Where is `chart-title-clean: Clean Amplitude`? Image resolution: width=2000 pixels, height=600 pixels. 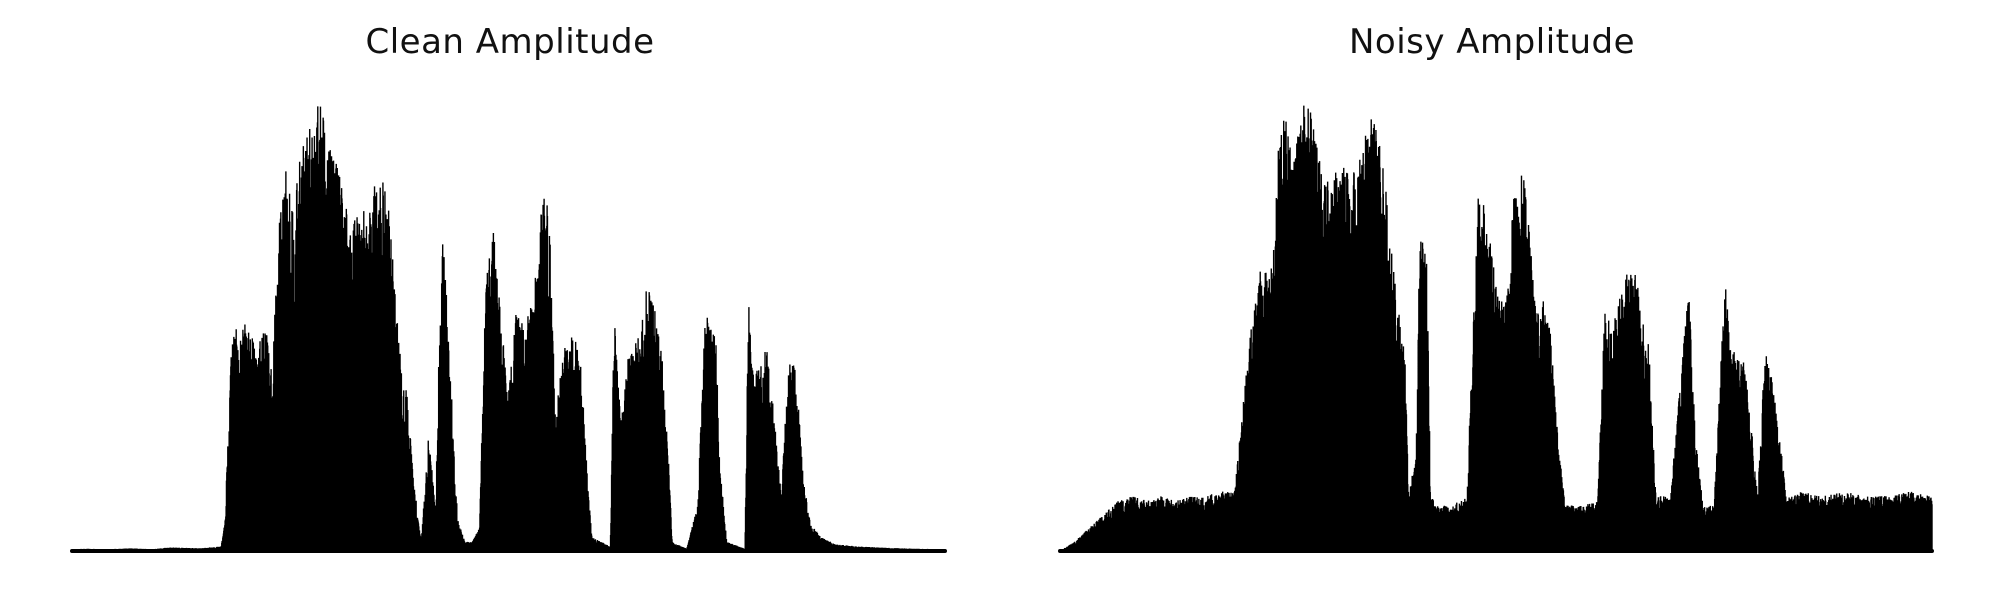 chart-title-clean: Clean Amplitude is located at coordinates (510, 42).